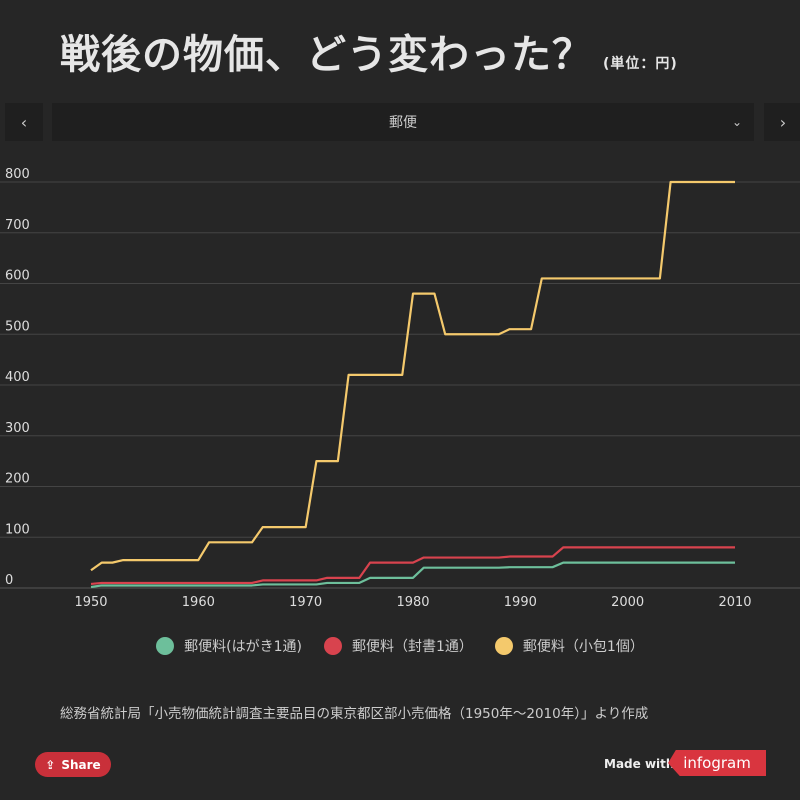  I want to click on legend-item: 郵便料(はがき1通), so click(229, 646).